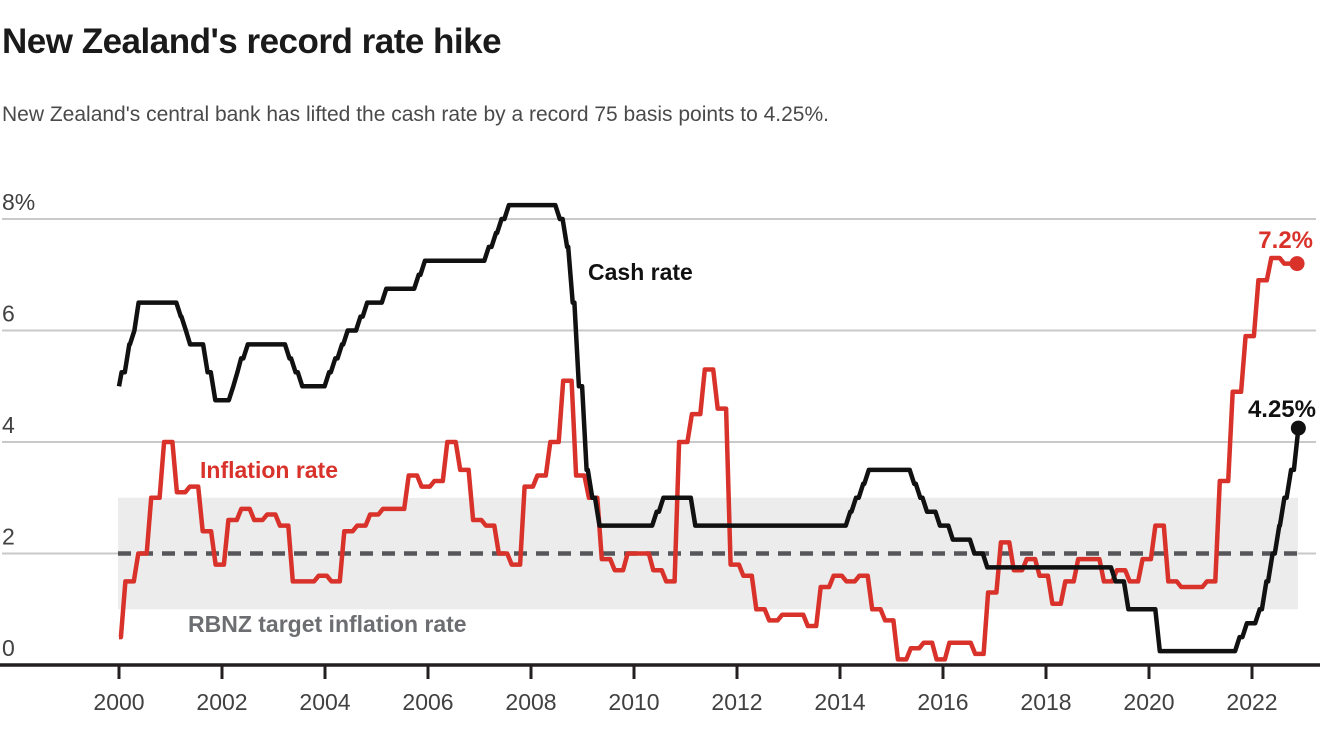  I want to click on cash-end-value-label: 4.25%, so click(1282, 409).